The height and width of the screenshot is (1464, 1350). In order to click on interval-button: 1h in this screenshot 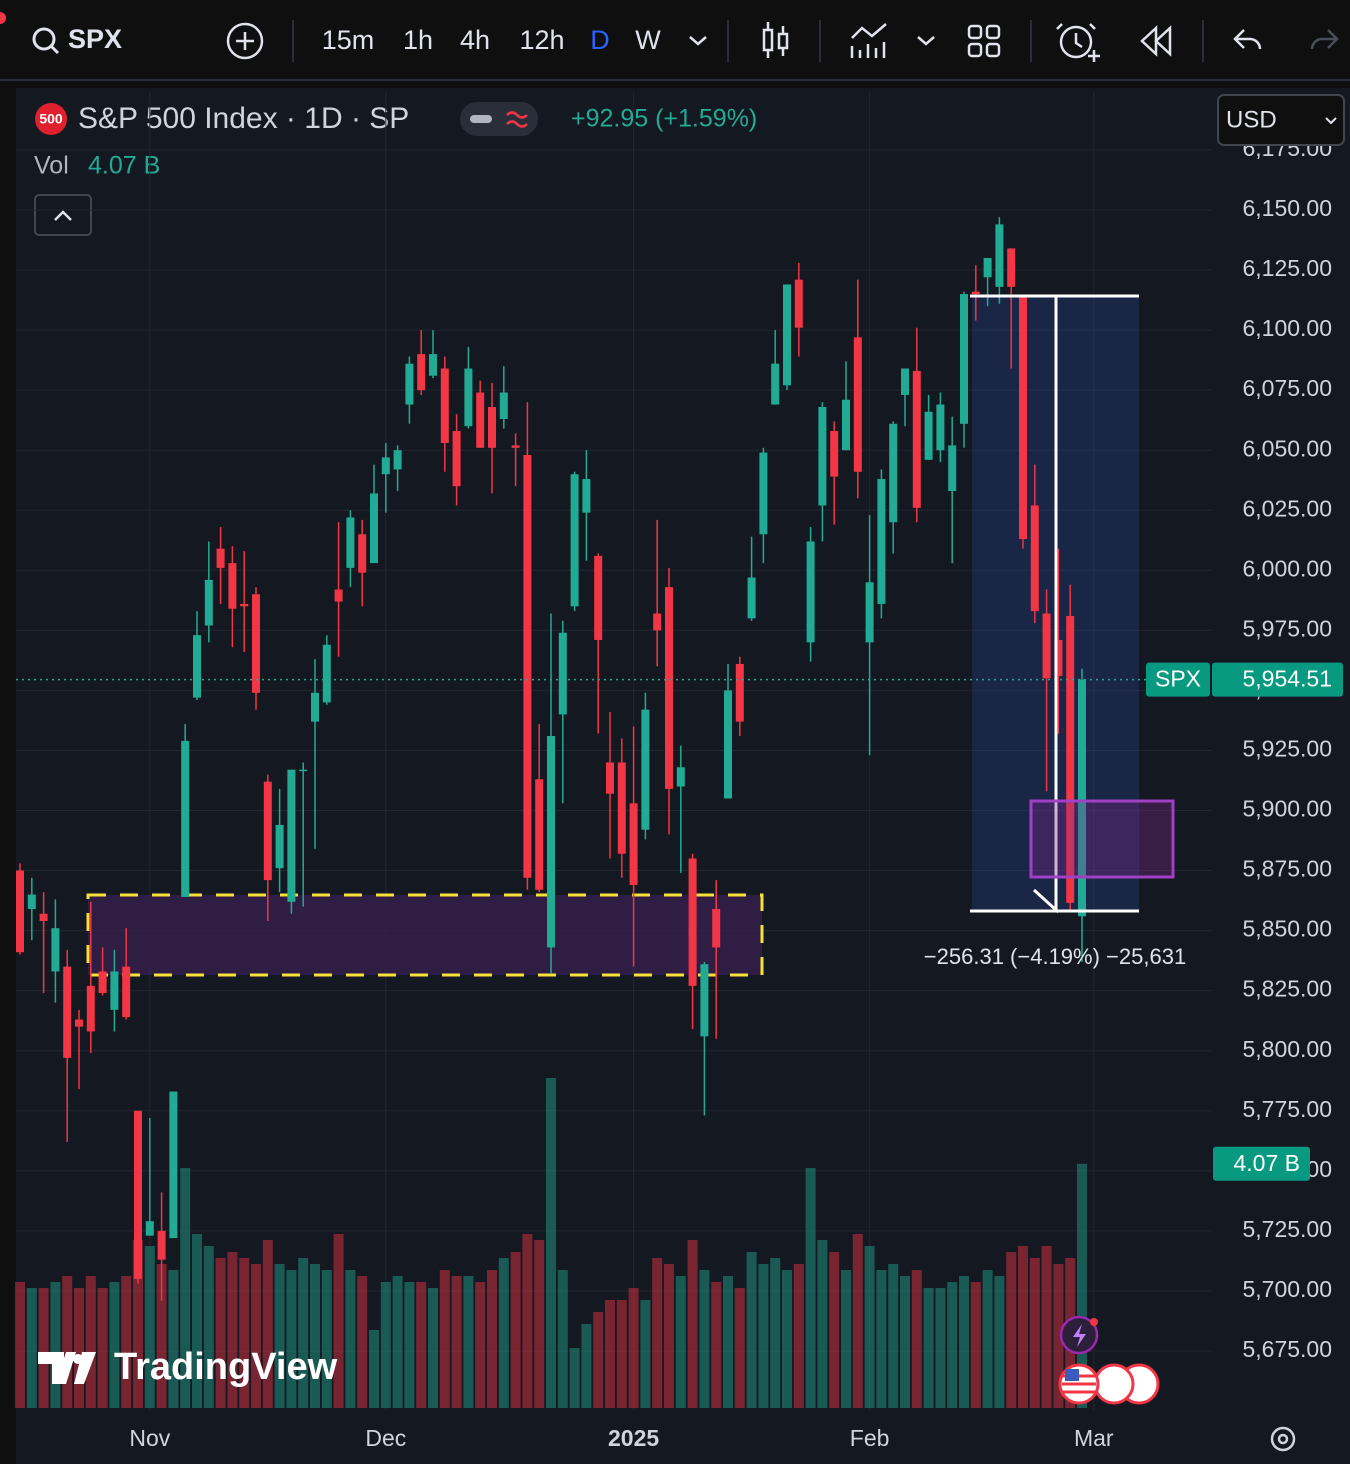, I will do `click(418, 40)`.